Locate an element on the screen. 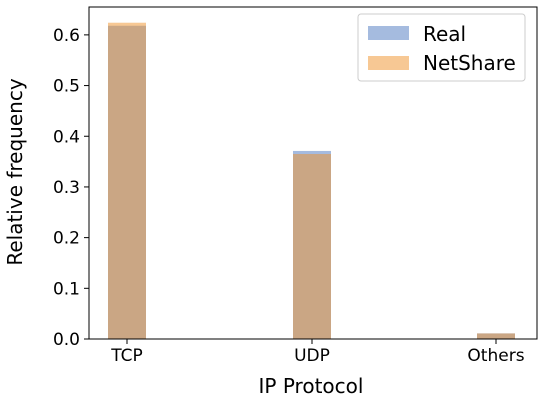  legend-swatch-real is located at coordinates (388, 33).